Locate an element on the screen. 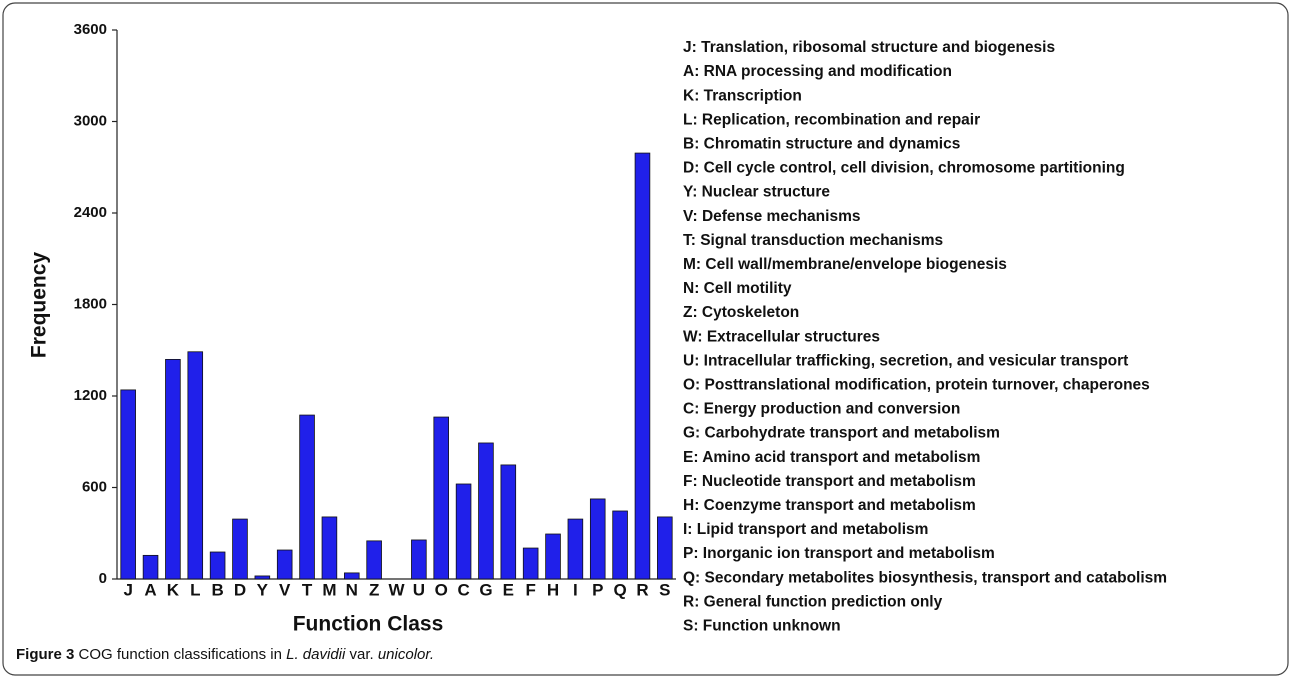  class-description: R: General function prediction only is located at coordinates (813, 601).